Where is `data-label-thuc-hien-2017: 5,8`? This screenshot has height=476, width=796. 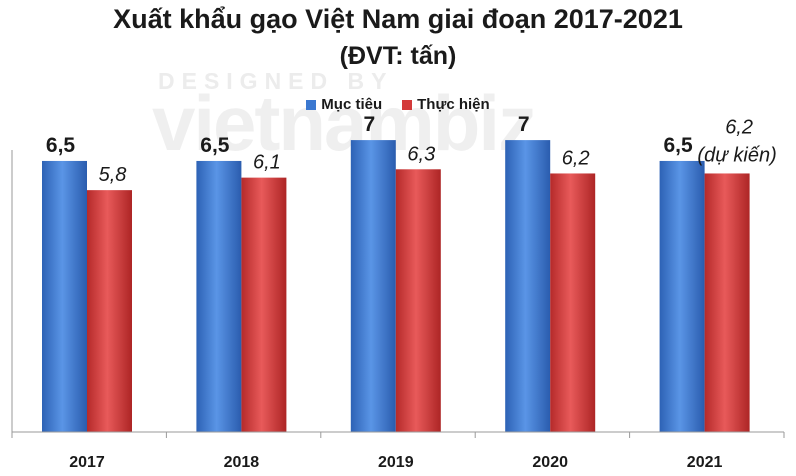 data-label-thuc-hien-2017: 5,8 is located at coordinates (113, 175).